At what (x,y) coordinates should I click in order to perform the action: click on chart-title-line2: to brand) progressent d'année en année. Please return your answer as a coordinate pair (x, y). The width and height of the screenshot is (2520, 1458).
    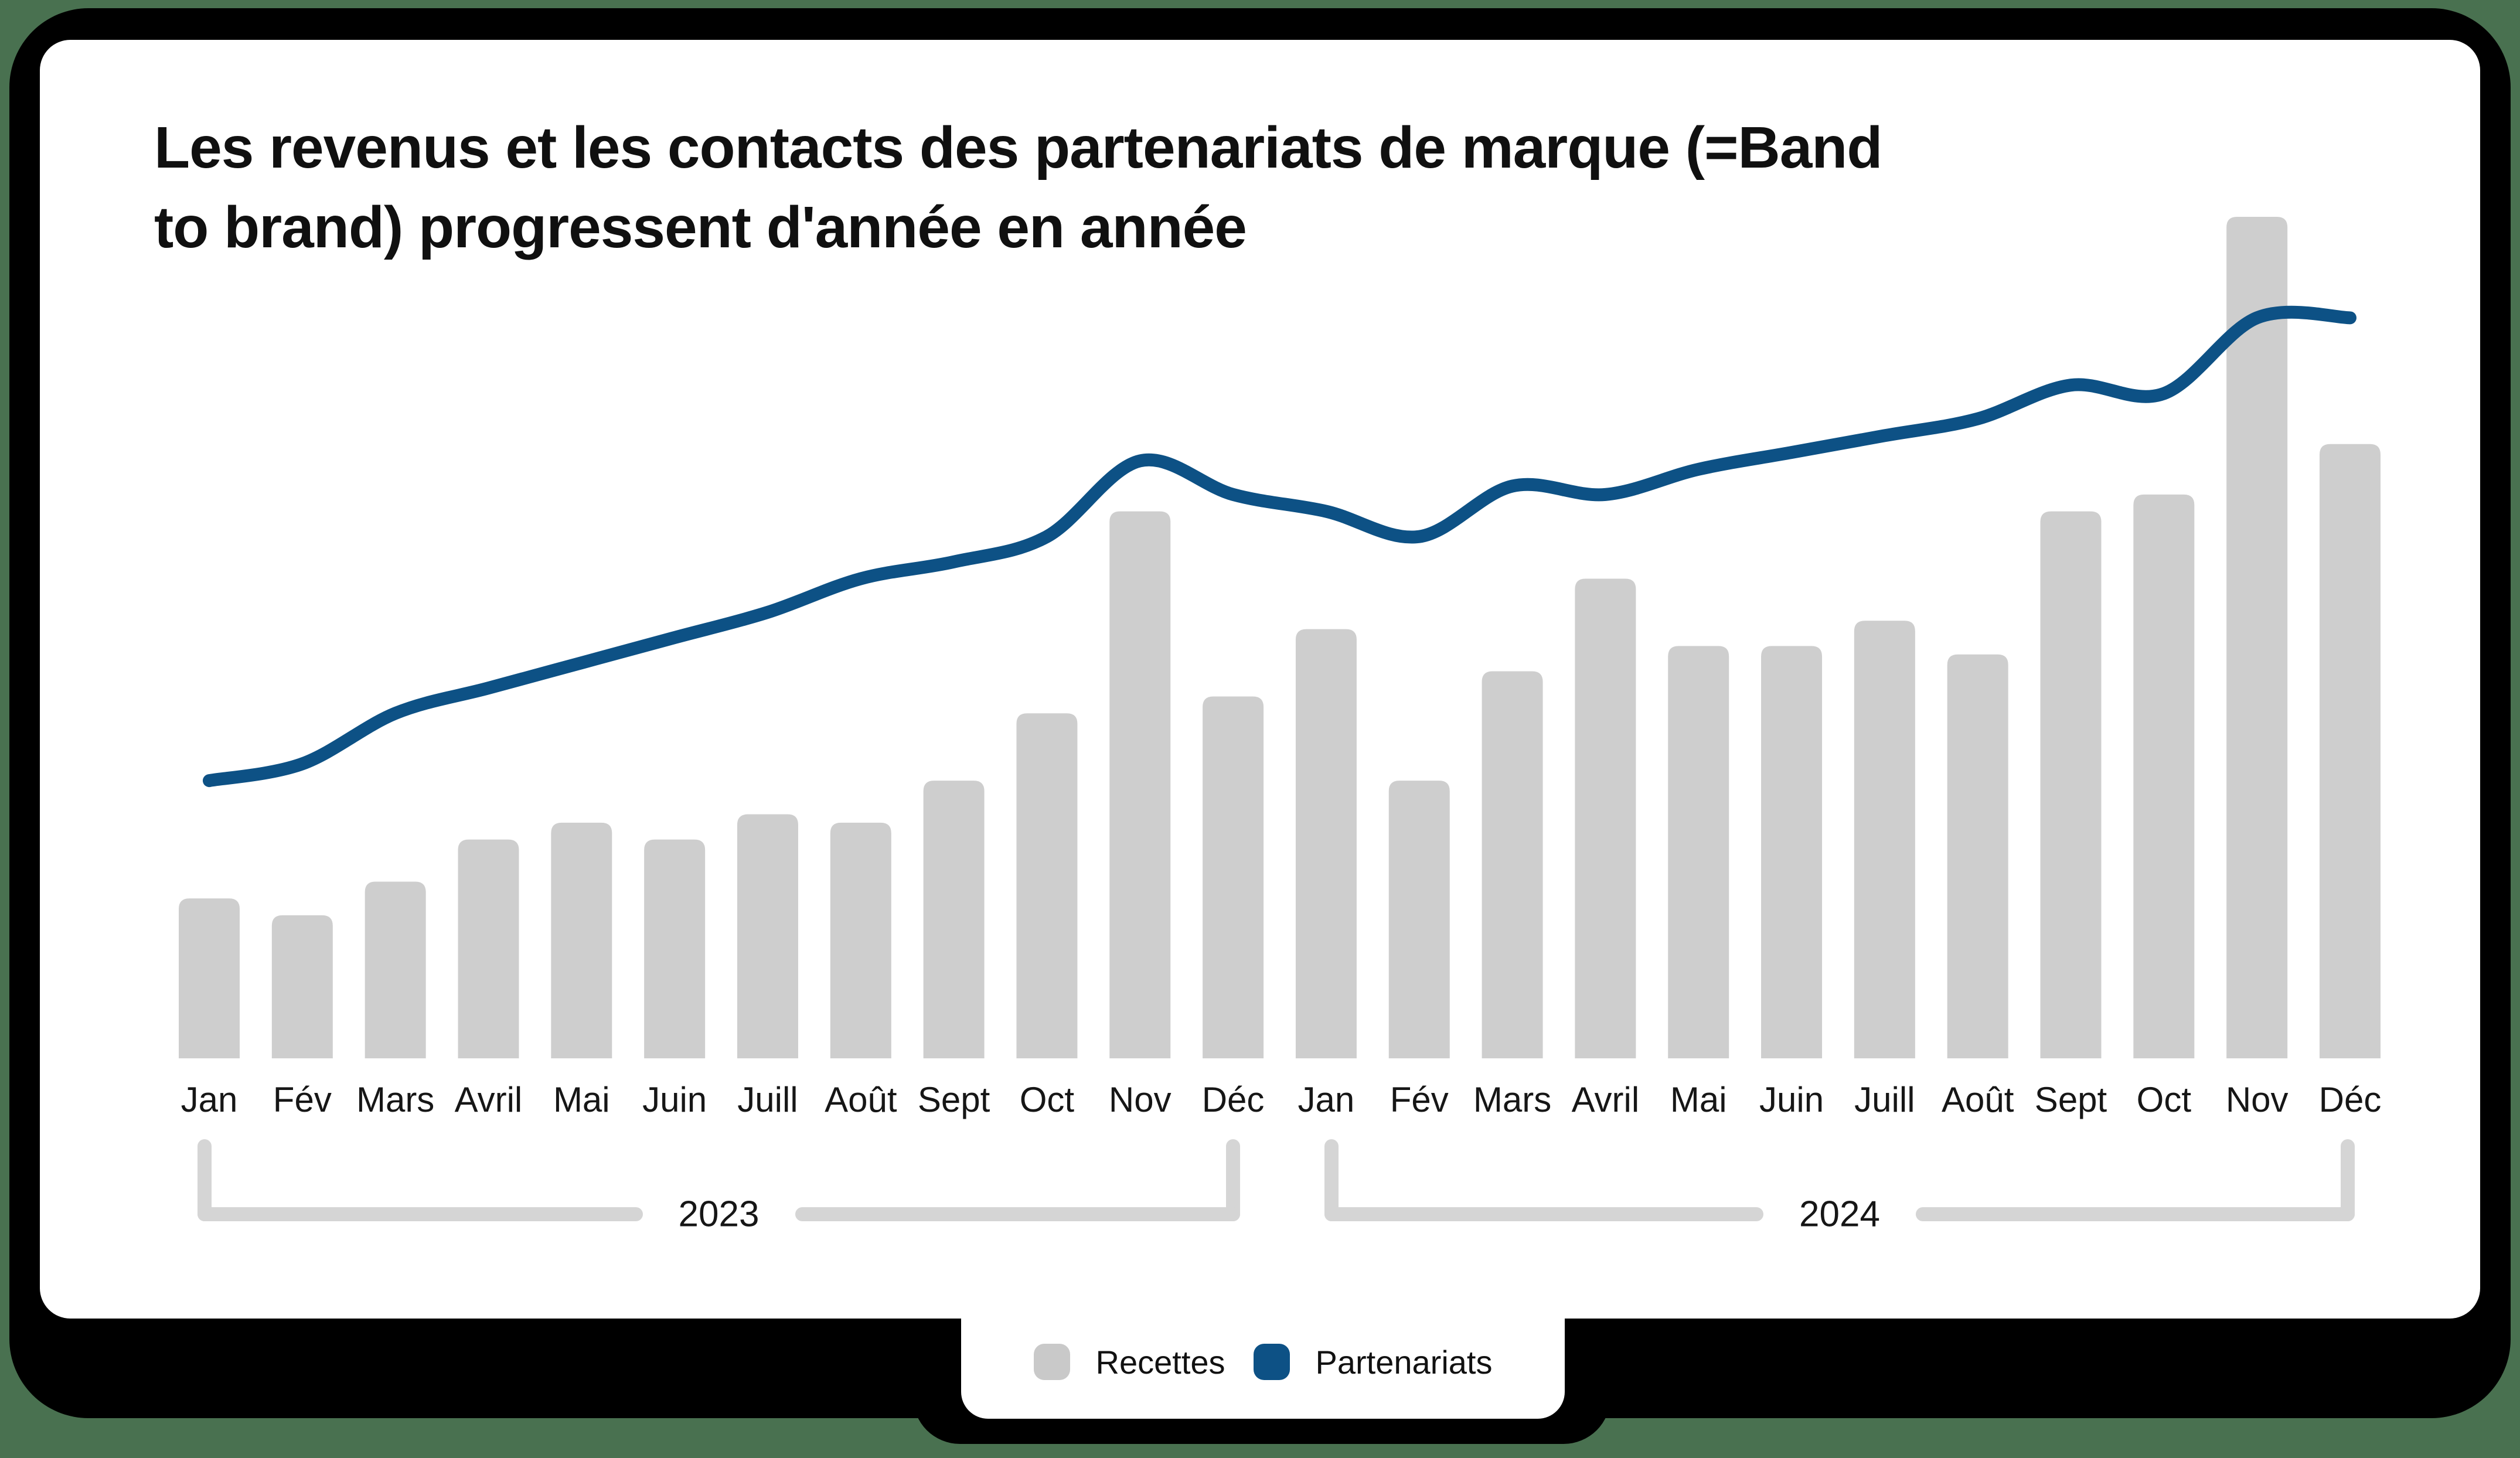
    Looking at the image, I should click on (700, 227).